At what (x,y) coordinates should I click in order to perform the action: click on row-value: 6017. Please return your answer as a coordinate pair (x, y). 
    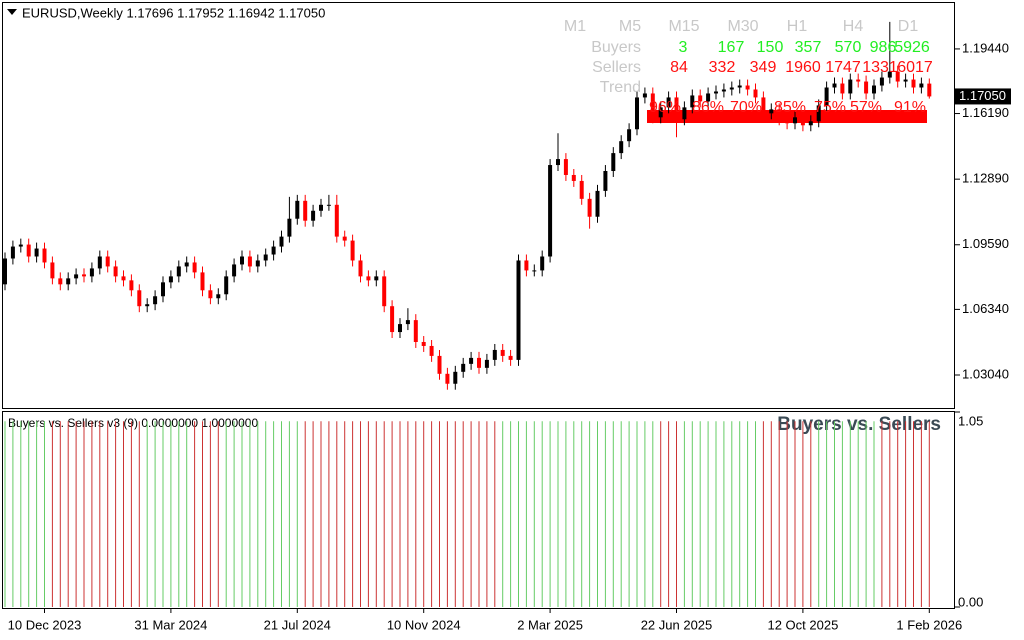
    Looking at the image, I should click on (915, 67).